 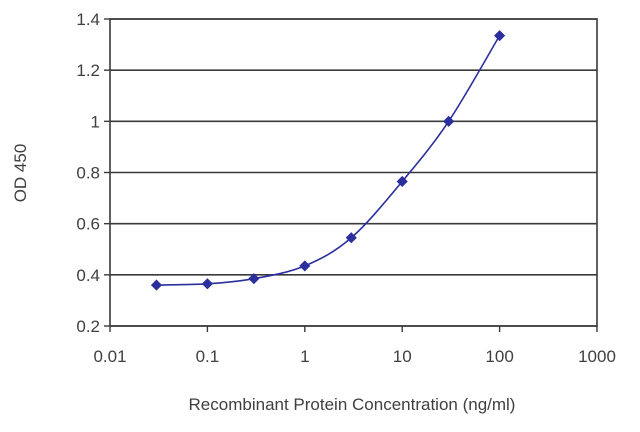 I want to click on y-tick-label: 1.4, so click(x=88, y=19).